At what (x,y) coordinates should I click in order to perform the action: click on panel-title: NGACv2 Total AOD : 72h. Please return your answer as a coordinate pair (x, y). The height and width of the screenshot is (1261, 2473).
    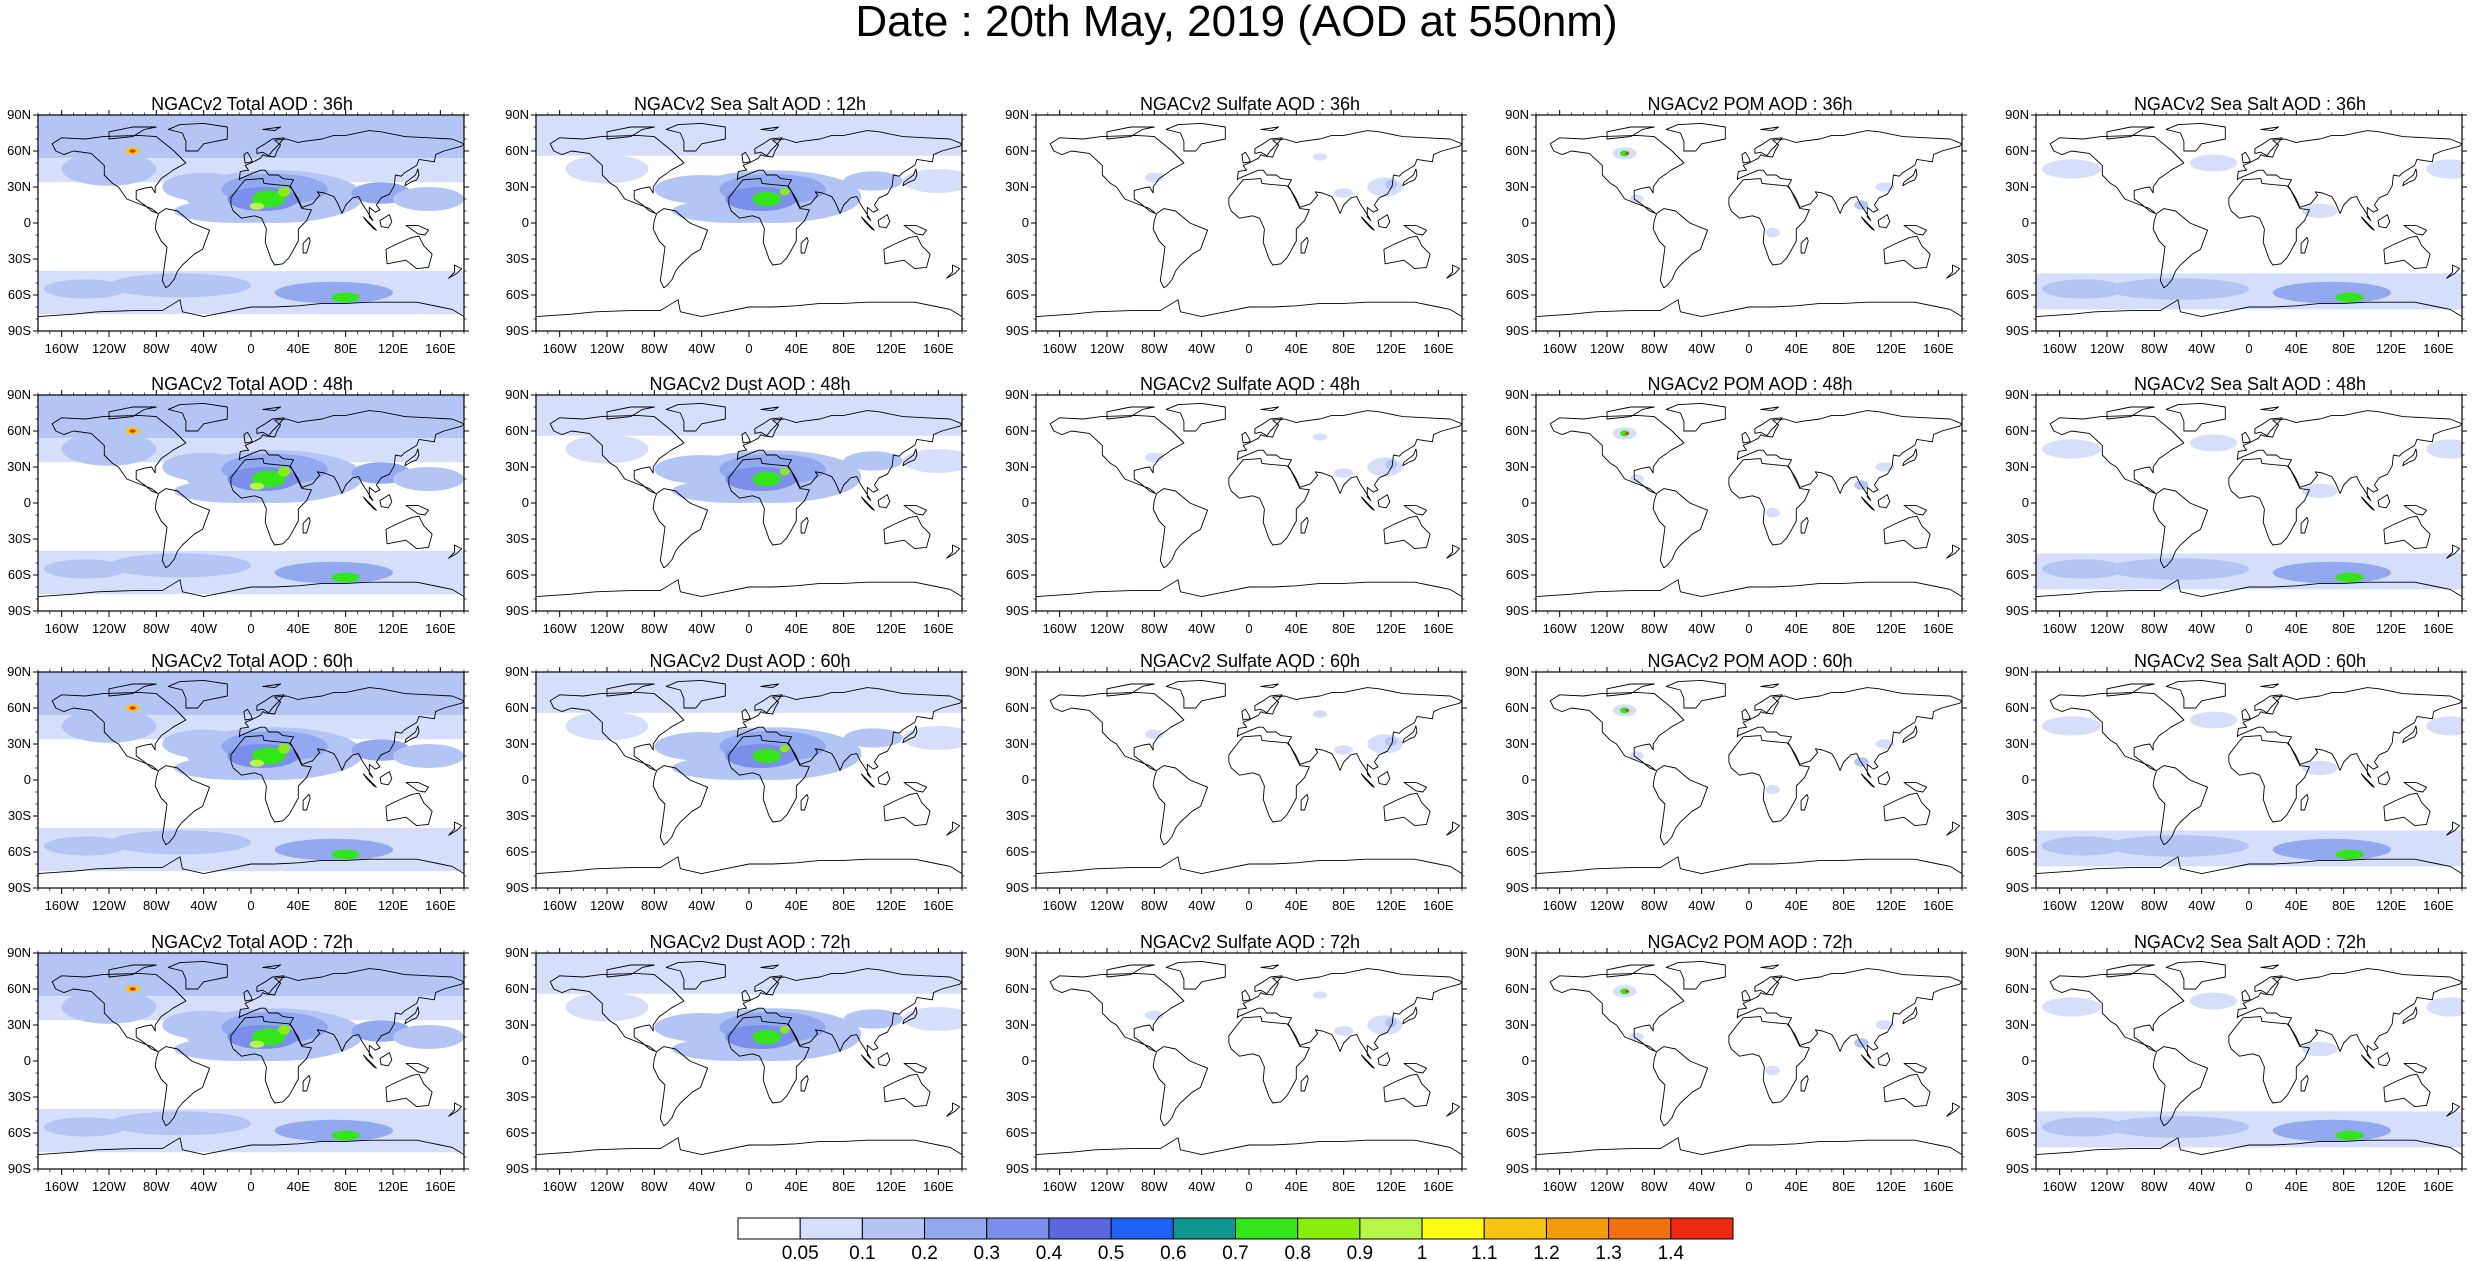
    Looking at the image, I should click on (252, 942).